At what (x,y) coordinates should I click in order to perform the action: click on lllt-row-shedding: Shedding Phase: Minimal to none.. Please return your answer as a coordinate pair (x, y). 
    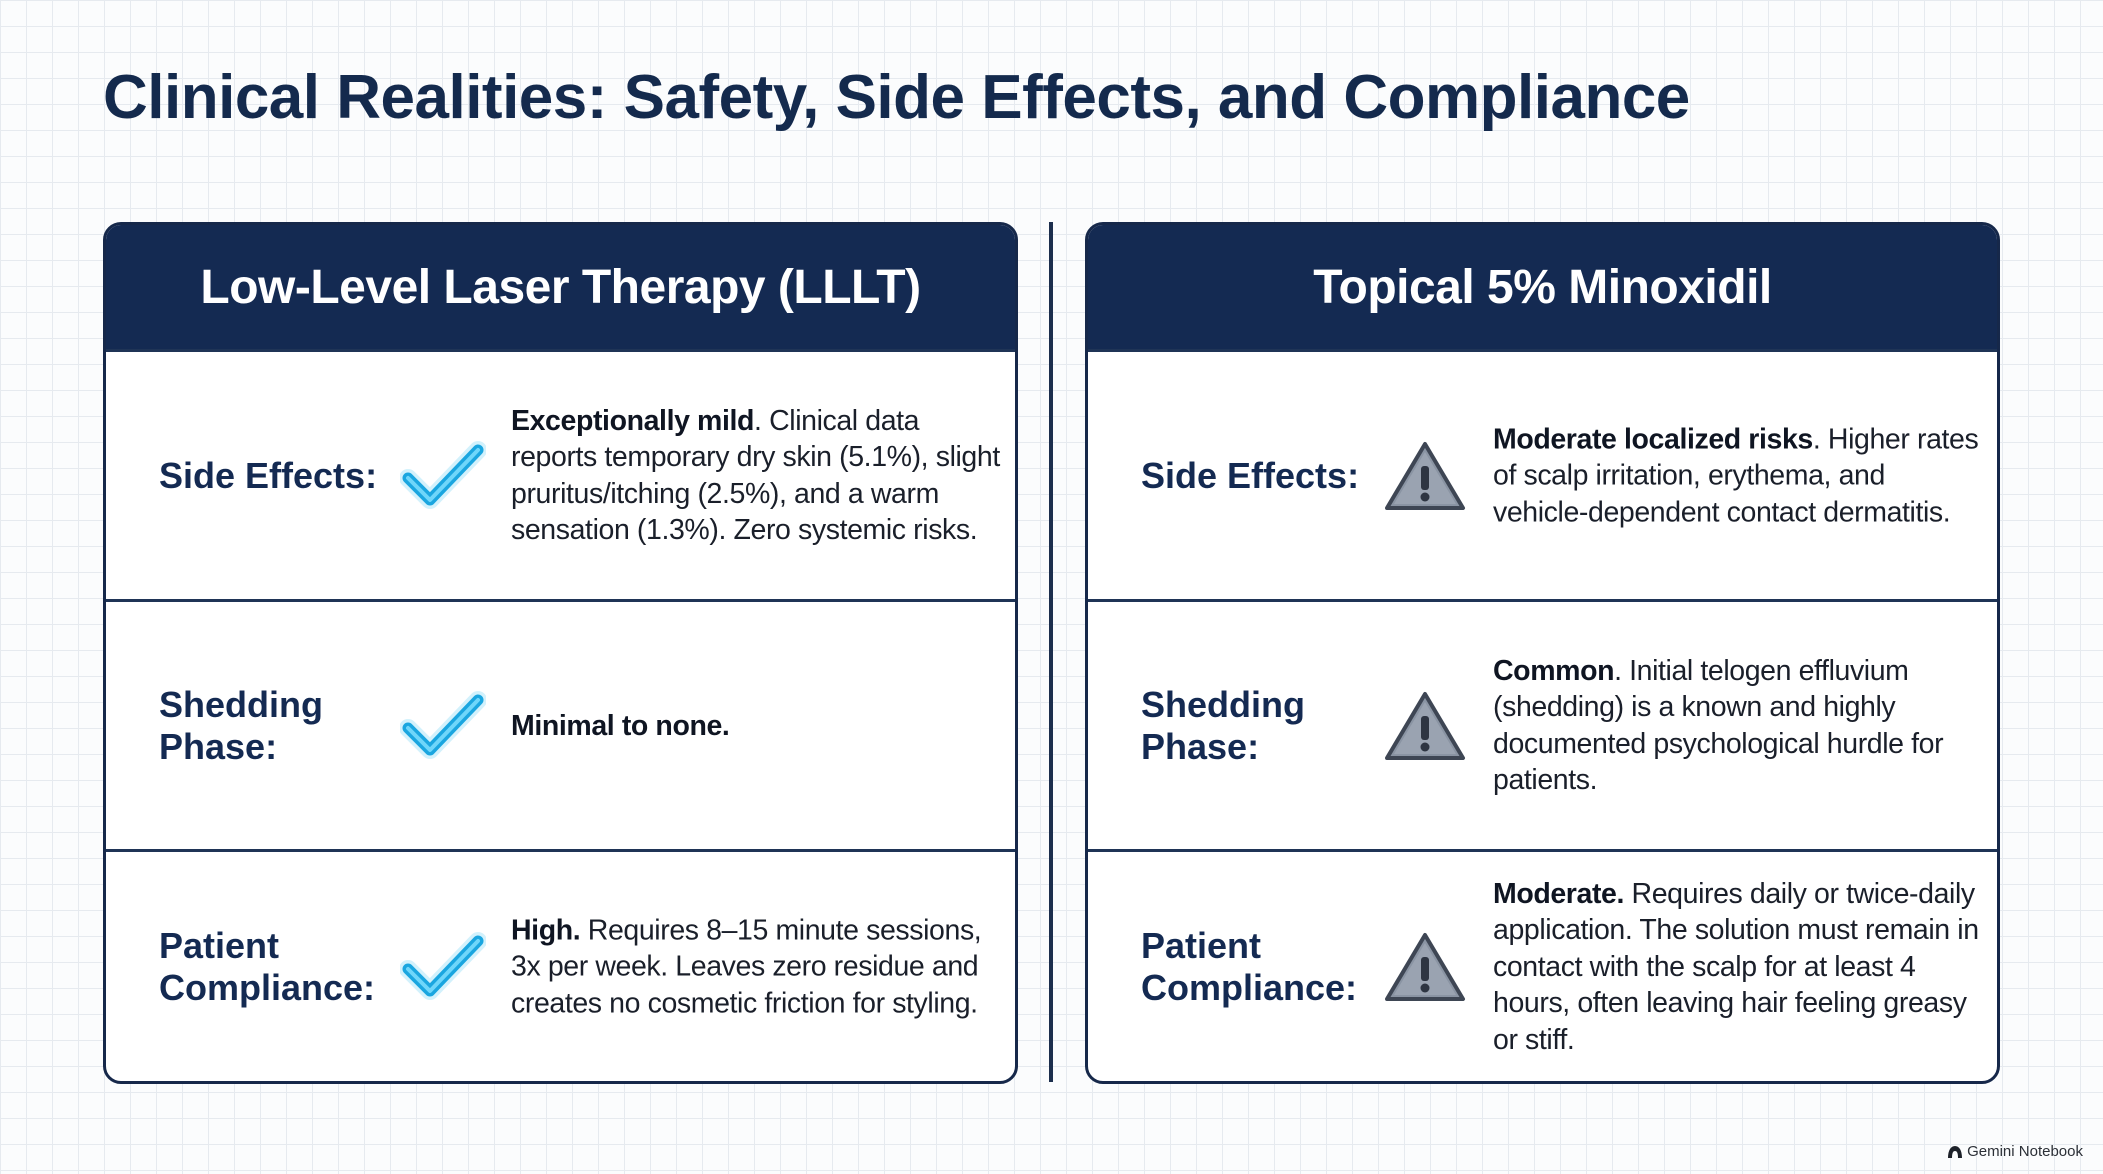
    Looking at the image, I should click on (560, 724).